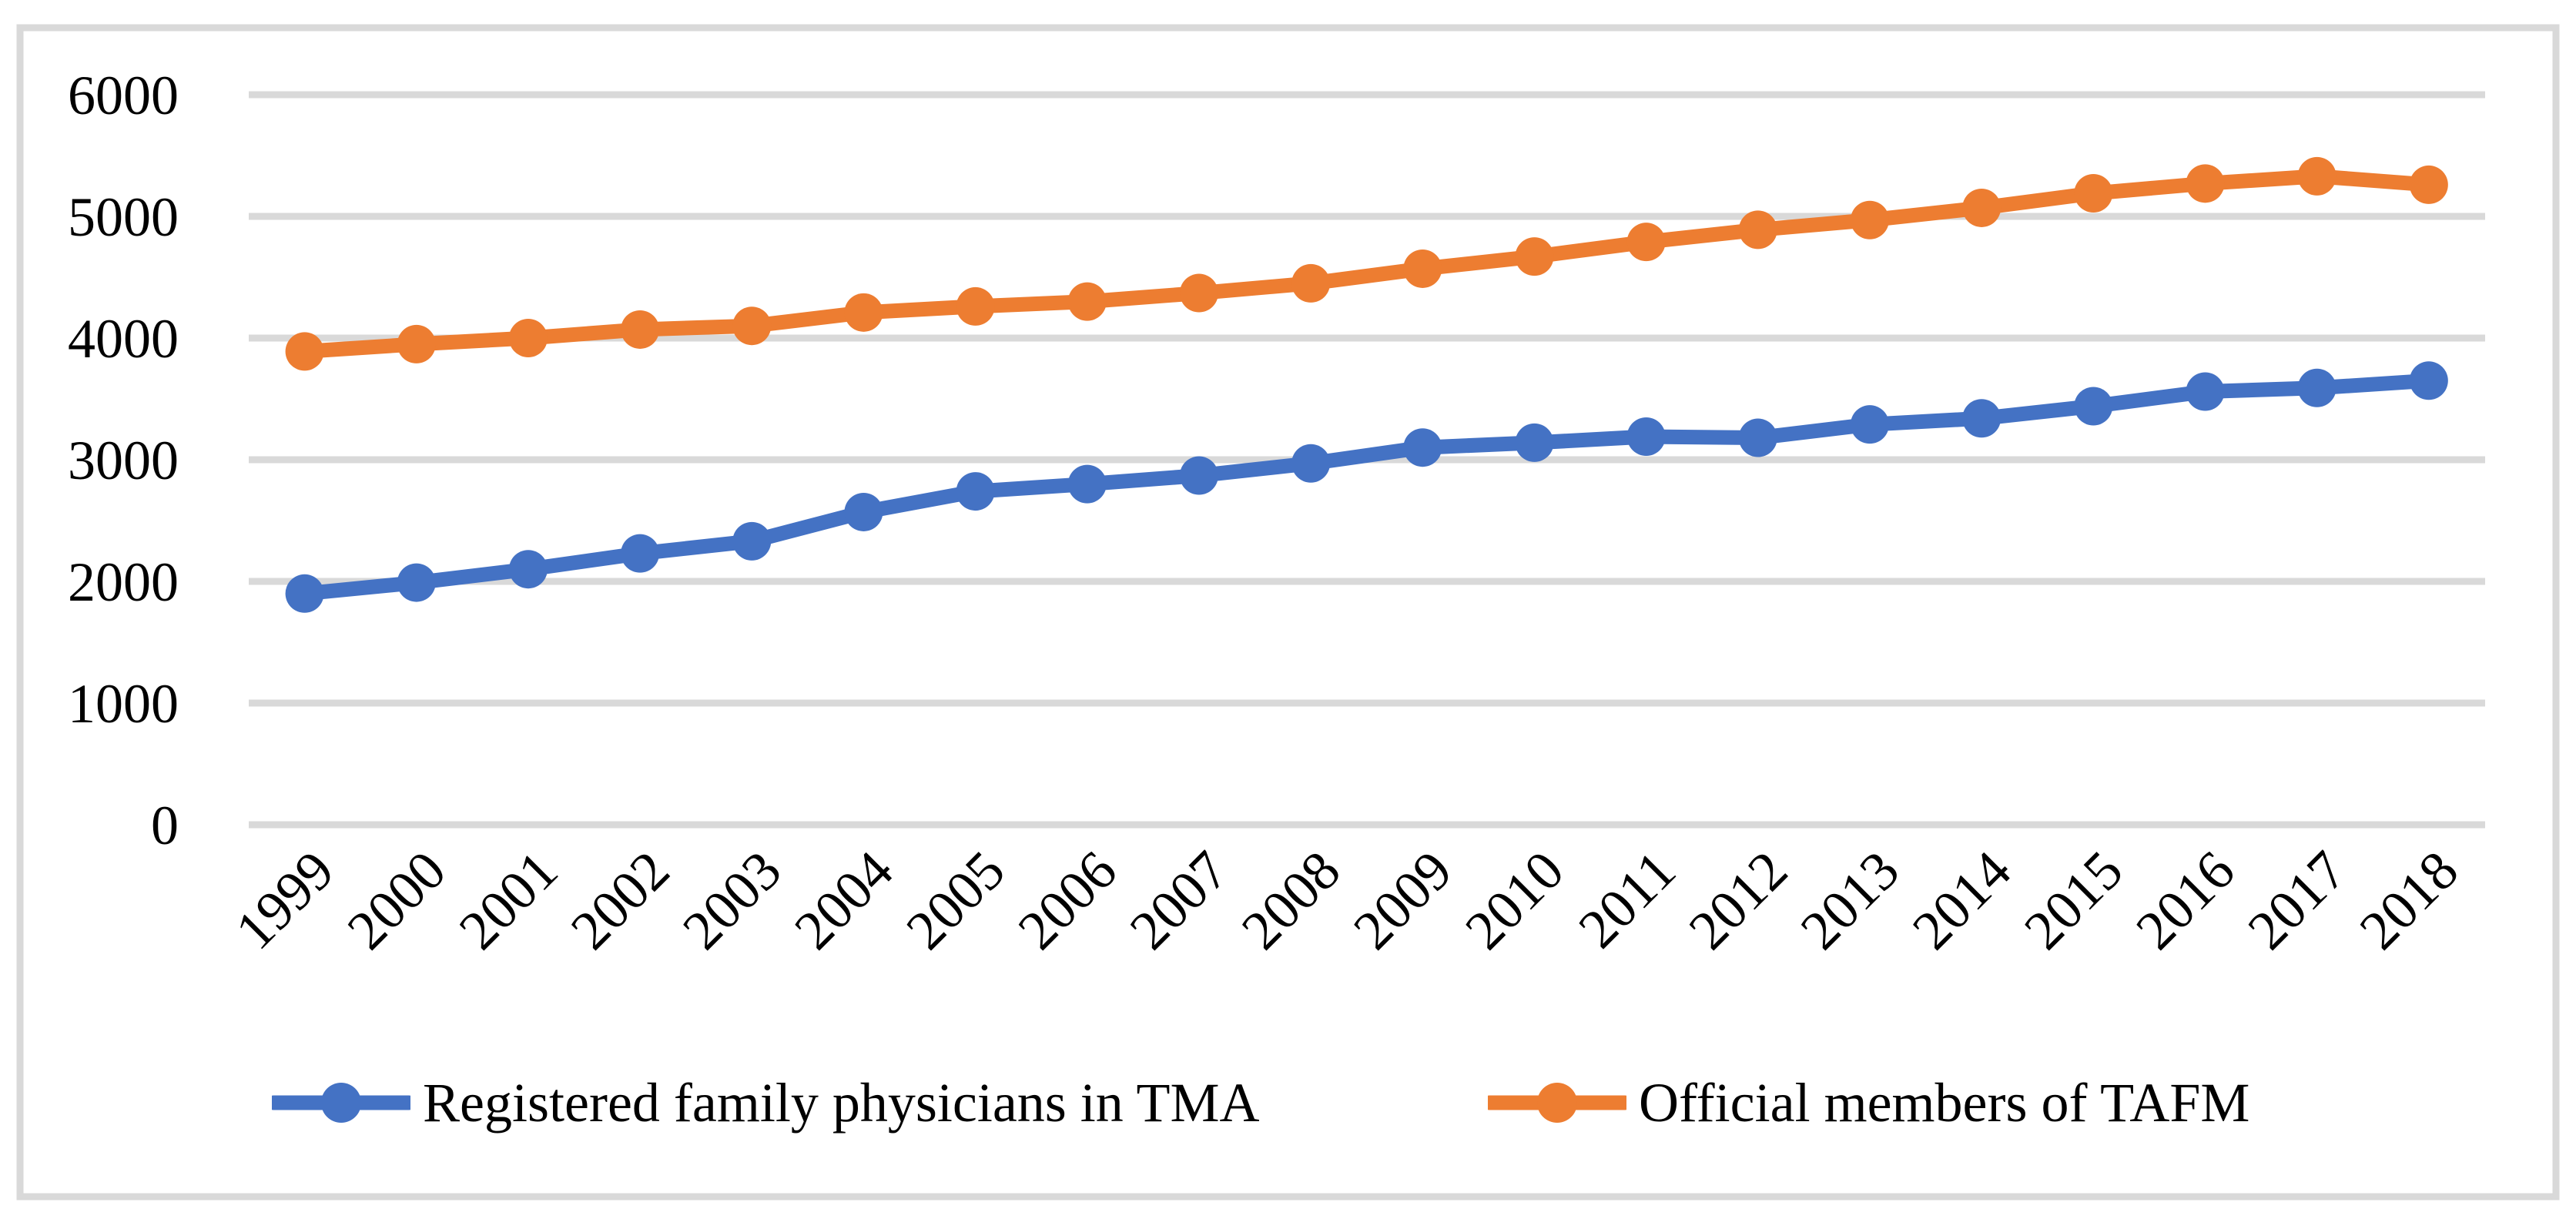 This screenshot has height=1219, width=2576. Describe the element at coordinates (1850, 900) in the screenshot. I see `x-tick-label: 2013` at that location.